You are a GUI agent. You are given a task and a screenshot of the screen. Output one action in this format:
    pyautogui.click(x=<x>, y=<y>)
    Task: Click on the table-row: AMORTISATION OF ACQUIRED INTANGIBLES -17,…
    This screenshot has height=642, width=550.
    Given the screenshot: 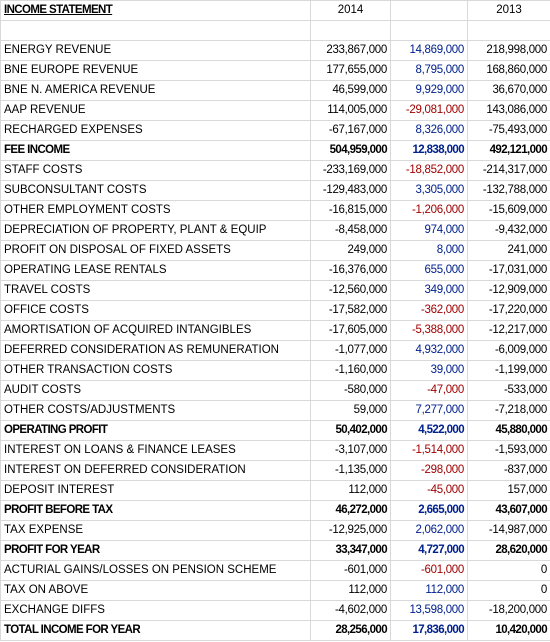 What is the action you would take?
    pyautogui.click(x=275, y=330)
    